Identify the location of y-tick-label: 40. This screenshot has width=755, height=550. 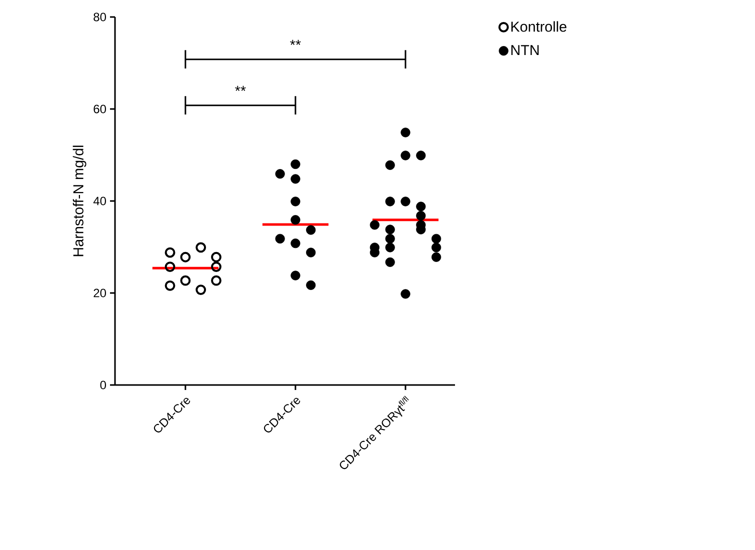
(99, 201).